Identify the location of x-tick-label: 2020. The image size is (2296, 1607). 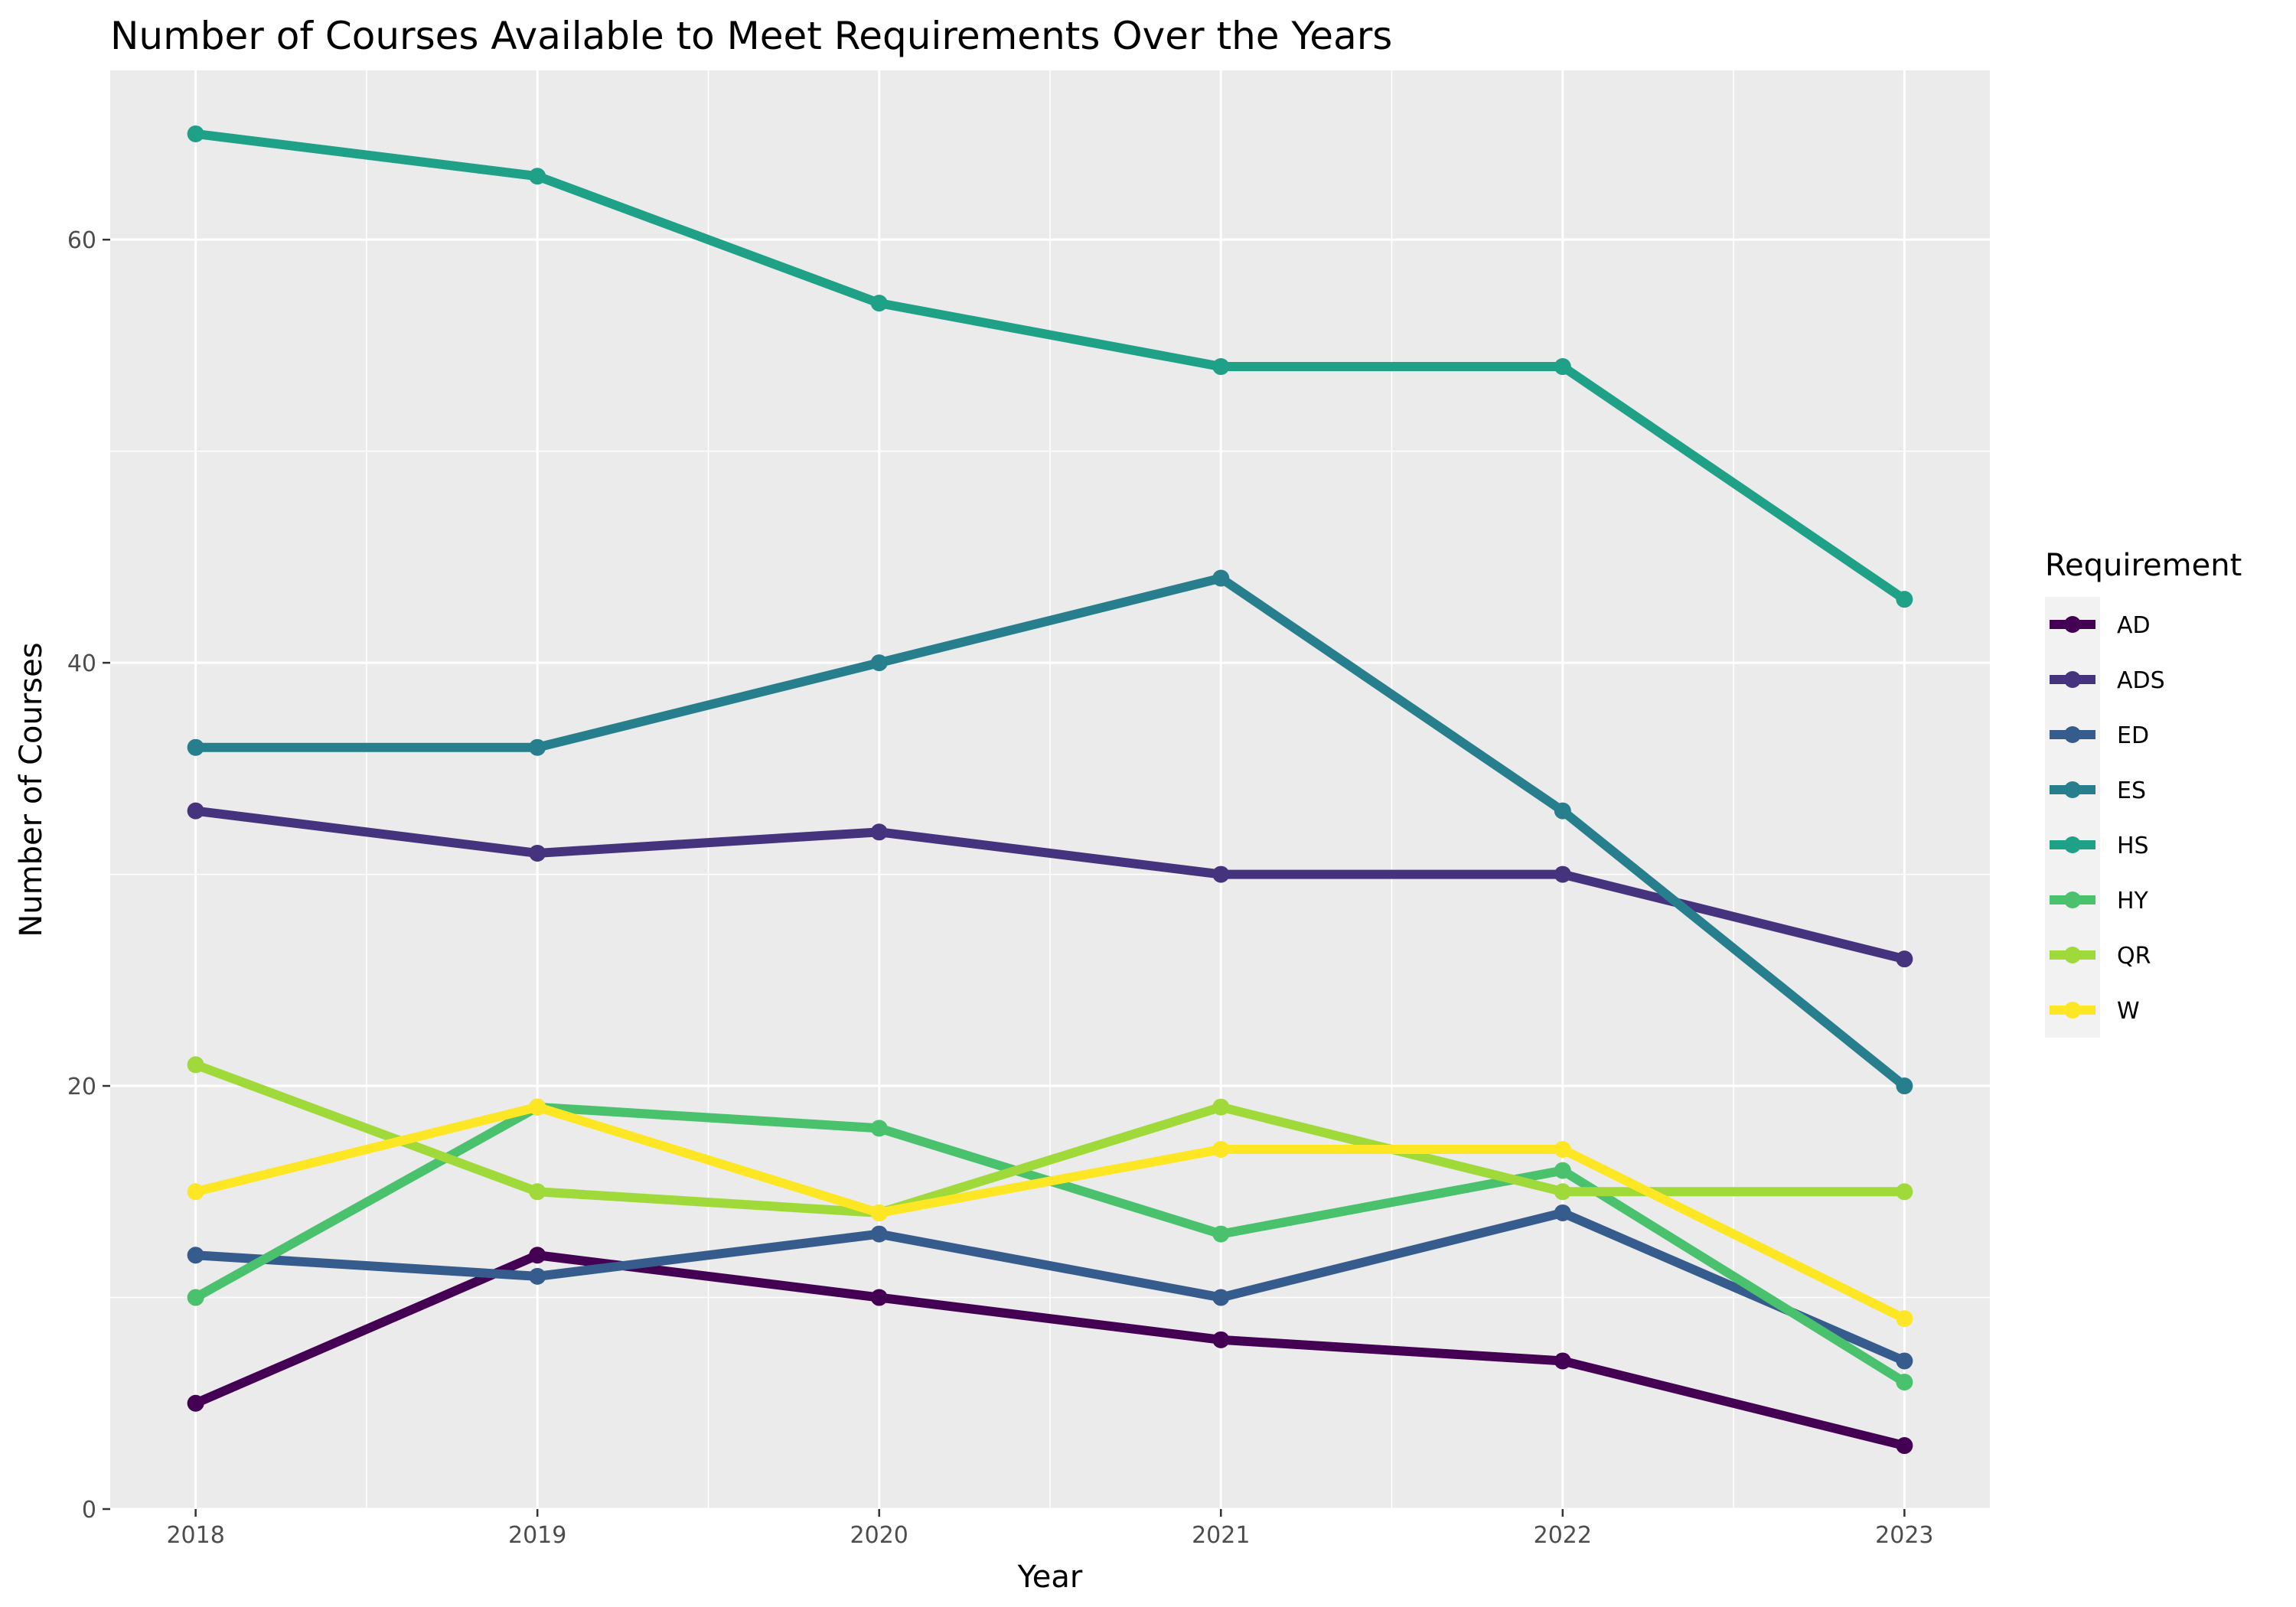
(879, 1535).